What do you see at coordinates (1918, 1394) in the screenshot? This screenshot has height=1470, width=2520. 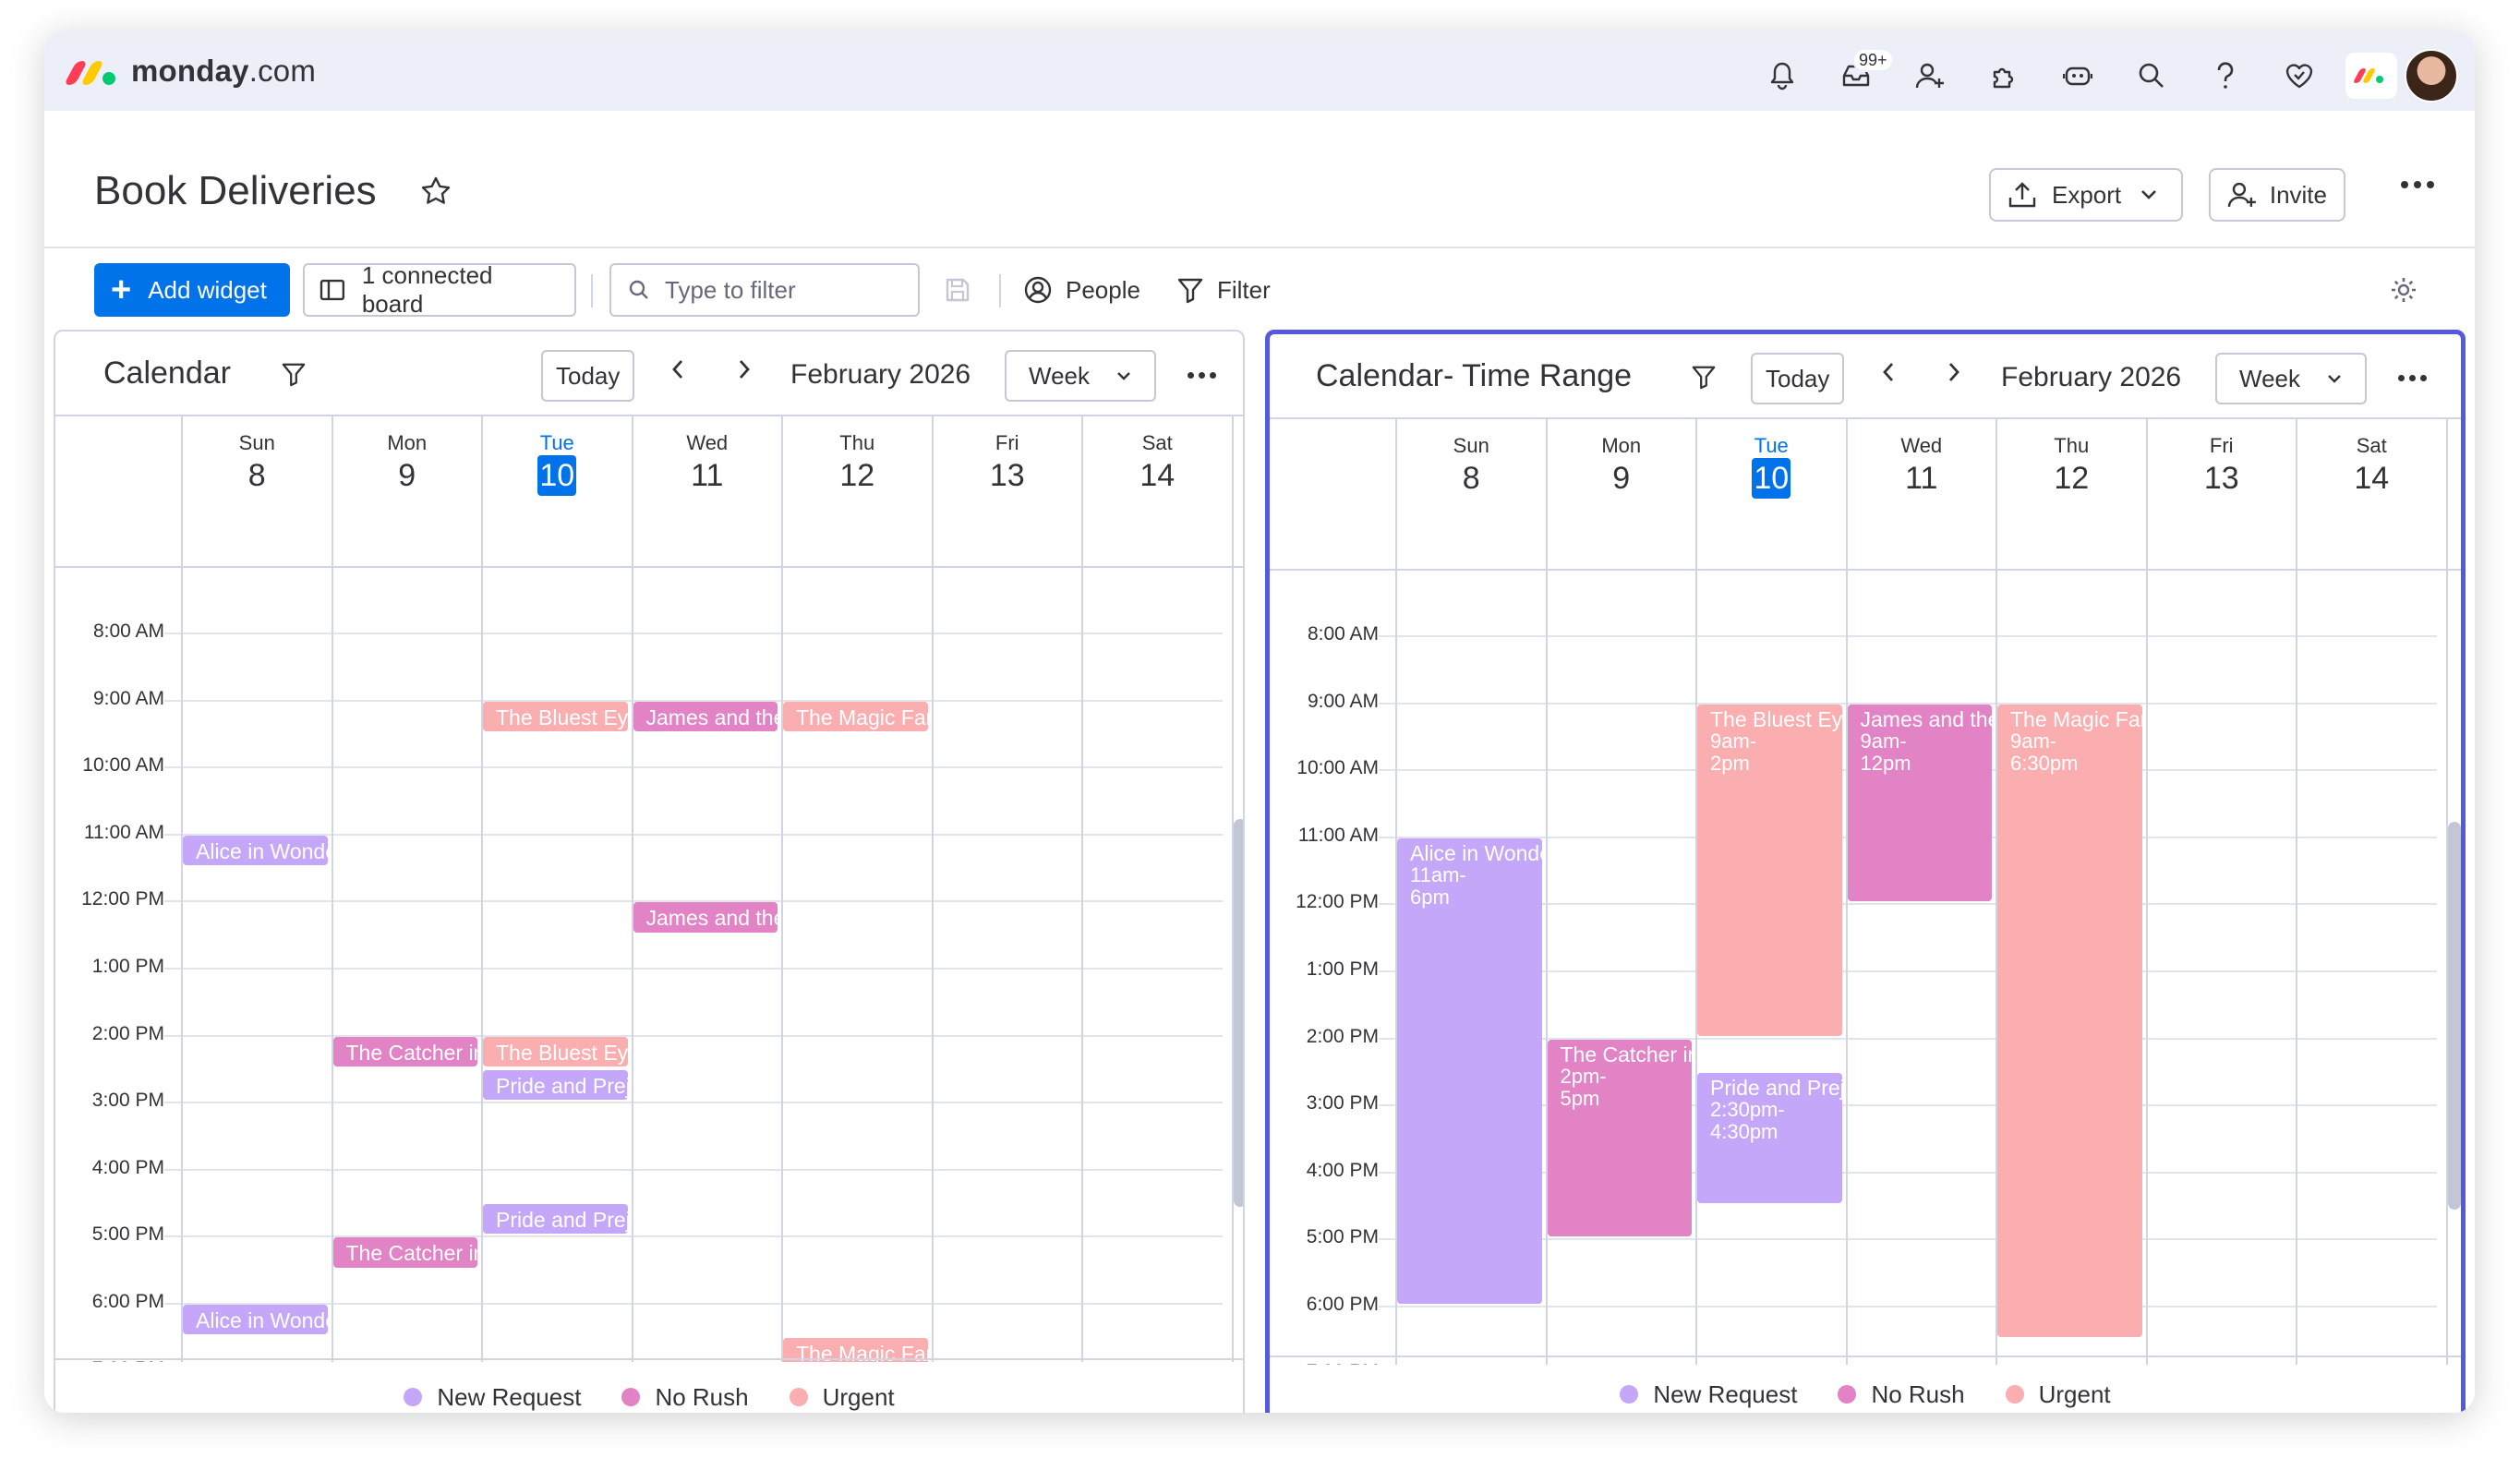 I see `legend-label: No Rush` at bounding box center [1918, 1394].